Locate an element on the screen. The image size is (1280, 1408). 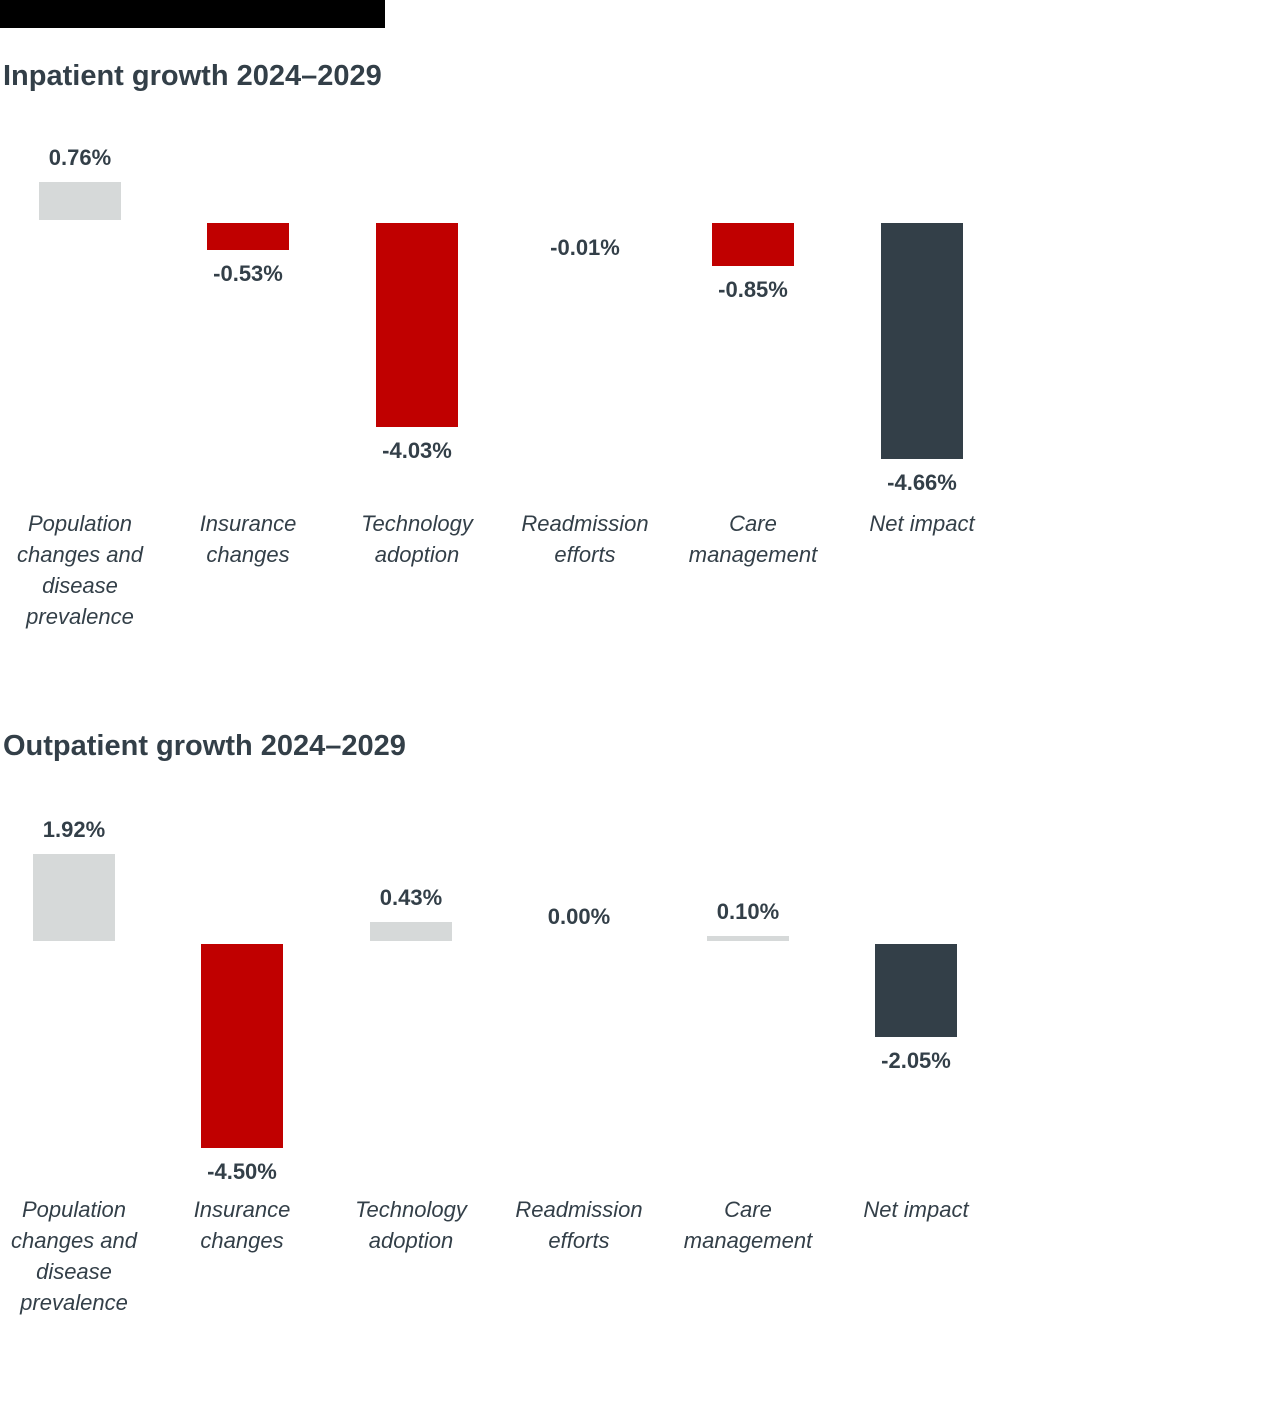
value-label: 0.43% is located at coordinates (411, 897).